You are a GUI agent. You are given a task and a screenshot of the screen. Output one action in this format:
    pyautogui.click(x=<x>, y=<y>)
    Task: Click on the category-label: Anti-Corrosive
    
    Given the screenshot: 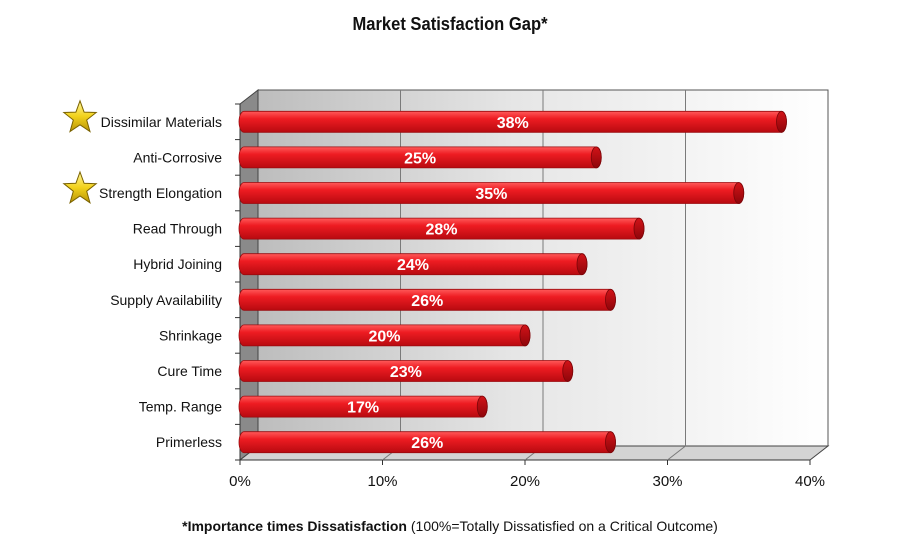 What is the action you would take?
    pyautogui.click(x=177, y=157)
    